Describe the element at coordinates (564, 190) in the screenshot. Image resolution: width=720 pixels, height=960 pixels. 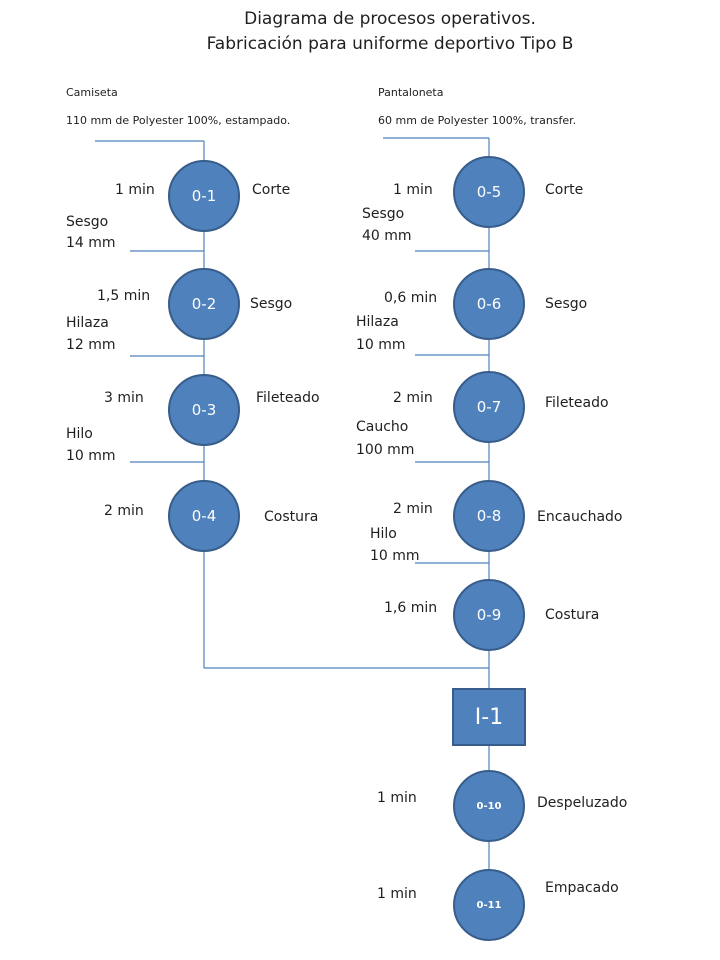
I see `operation-label-0-5: Corte` at that location.